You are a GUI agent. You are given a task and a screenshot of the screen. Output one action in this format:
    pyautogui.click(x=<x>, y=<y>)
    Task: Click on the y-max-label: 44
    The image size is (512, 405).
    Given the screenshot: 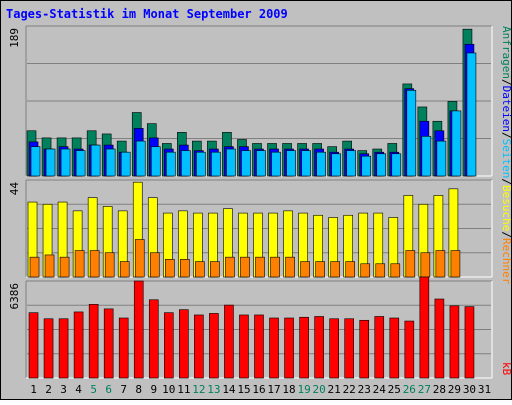 What is the action you would take?
    pyautogui.click(x=14, y=189)
    